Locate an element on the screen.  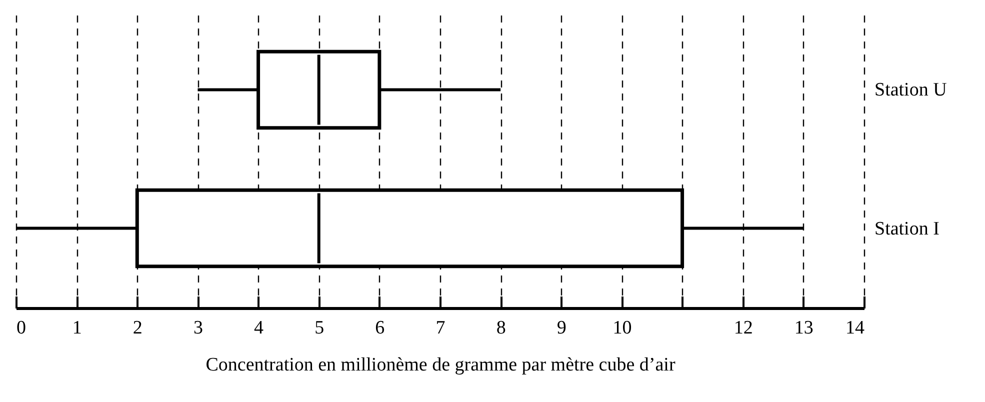
x-tick-label: 3 is located at coordinates (198, 328).